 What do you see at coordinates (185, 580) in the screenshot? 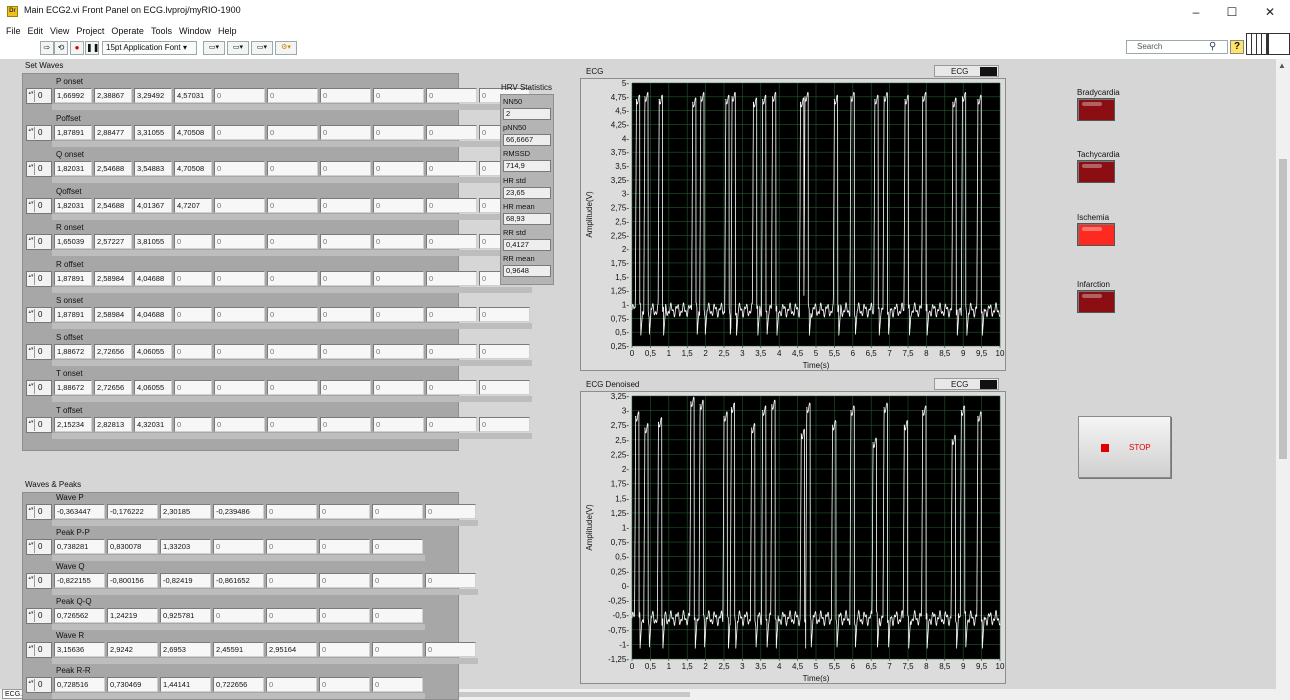
I see `array-element: -0,82419` at bounding box center [185, 580].